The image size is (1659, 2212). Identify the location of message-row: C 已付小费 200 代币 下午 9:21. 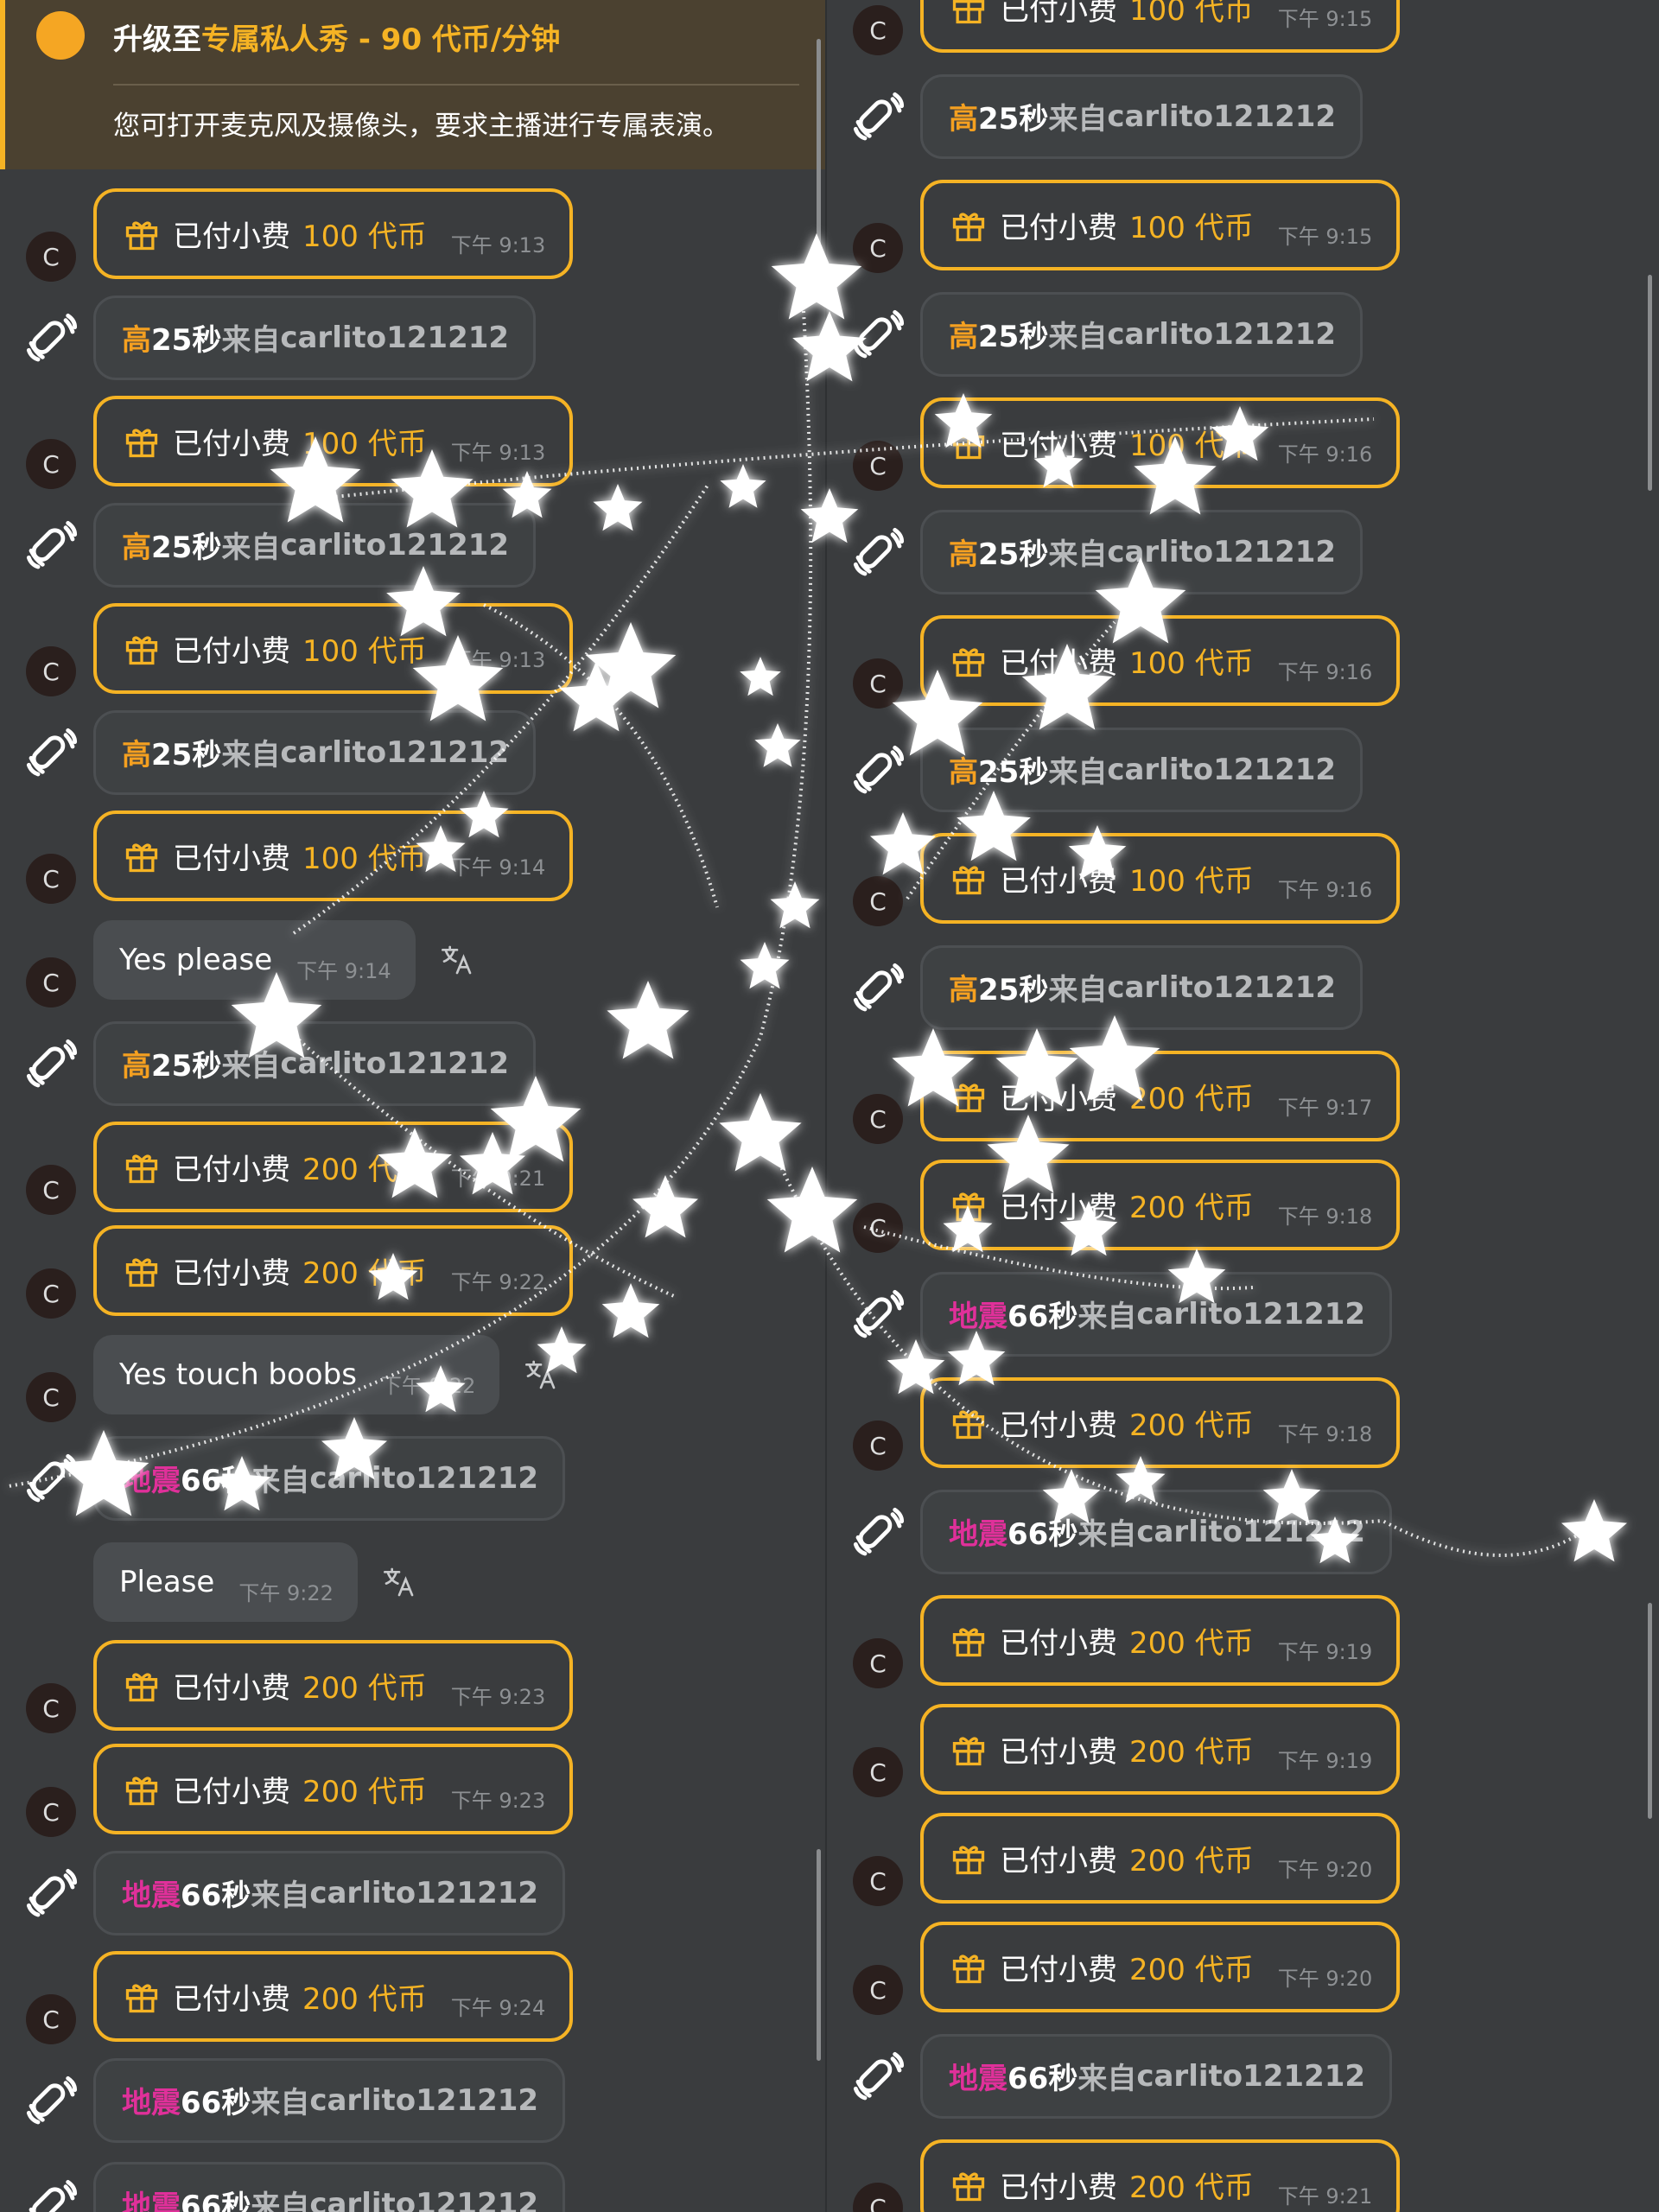
(412, 1168).